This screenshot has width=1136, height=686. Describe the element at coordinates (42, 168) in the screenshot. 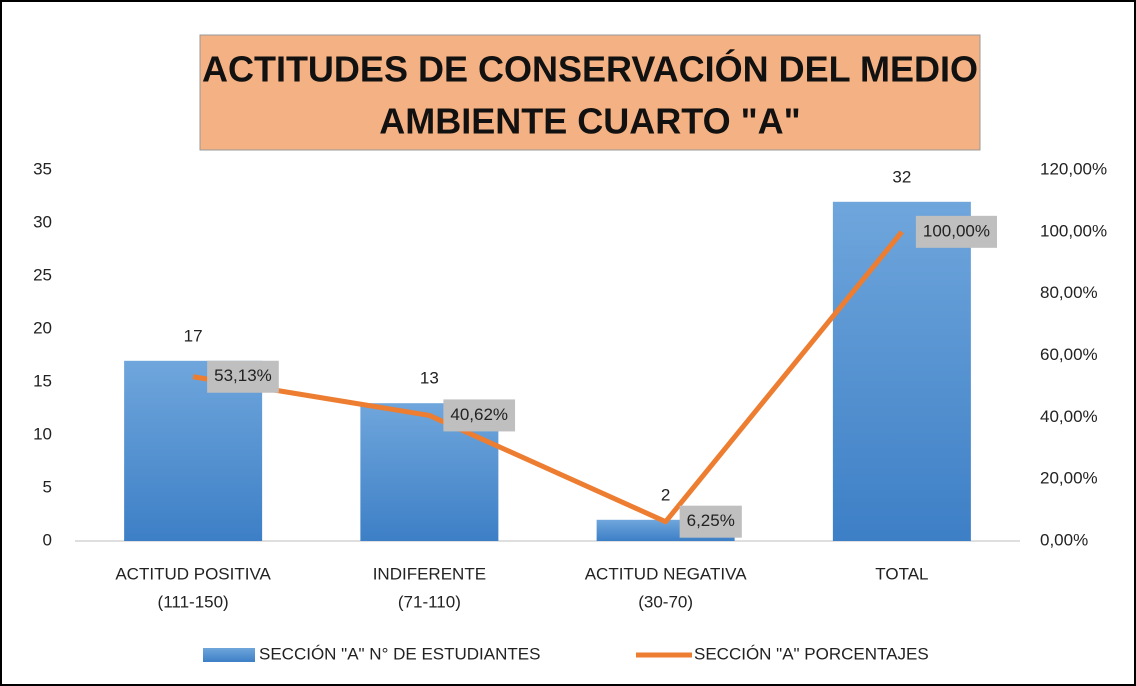

I see `y-tick-label: 35` at that location.